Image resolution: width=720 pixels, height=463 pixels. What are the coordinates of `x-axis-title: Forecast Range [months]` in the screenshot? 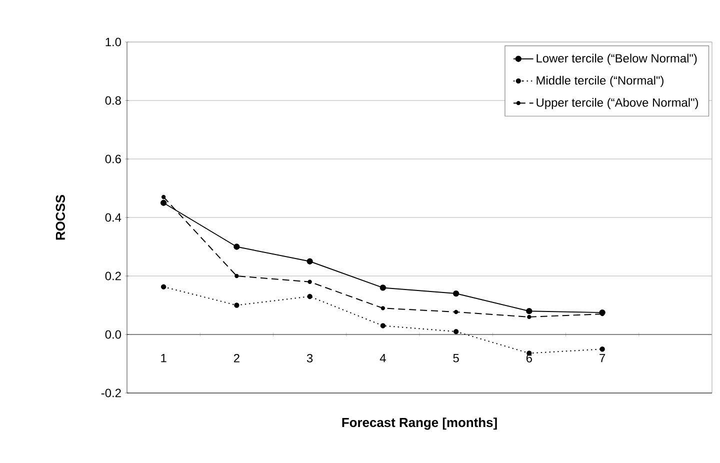 It's located at (419, 424).